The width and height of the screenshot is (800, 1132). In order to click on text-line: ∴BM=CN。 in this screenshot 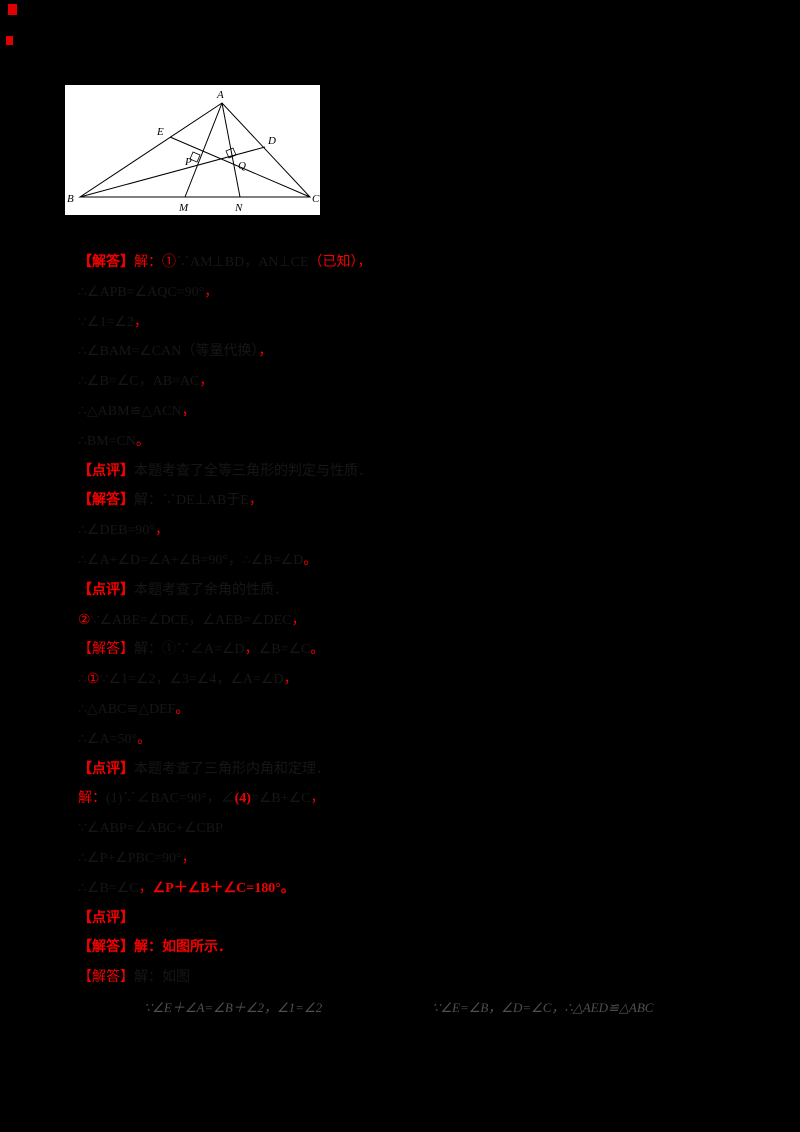, I will do `click(400, 442)`.